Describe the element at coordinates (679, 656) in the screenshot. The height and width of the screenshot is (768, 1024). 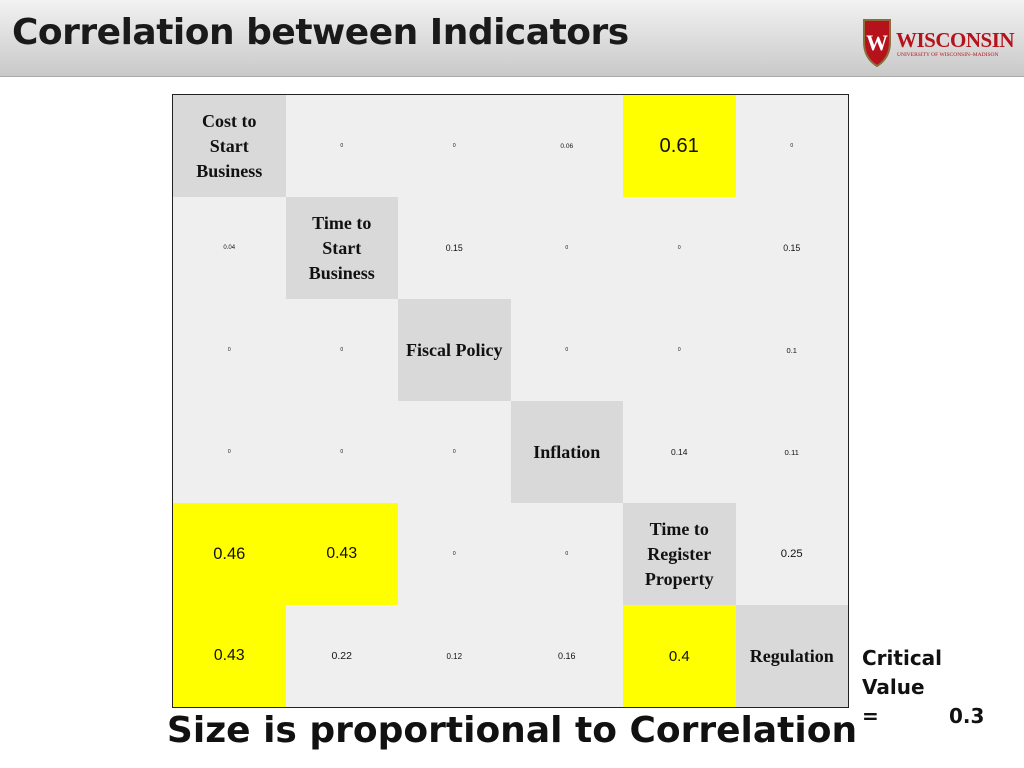
I see `correlation-cell: 0.4` at that location.